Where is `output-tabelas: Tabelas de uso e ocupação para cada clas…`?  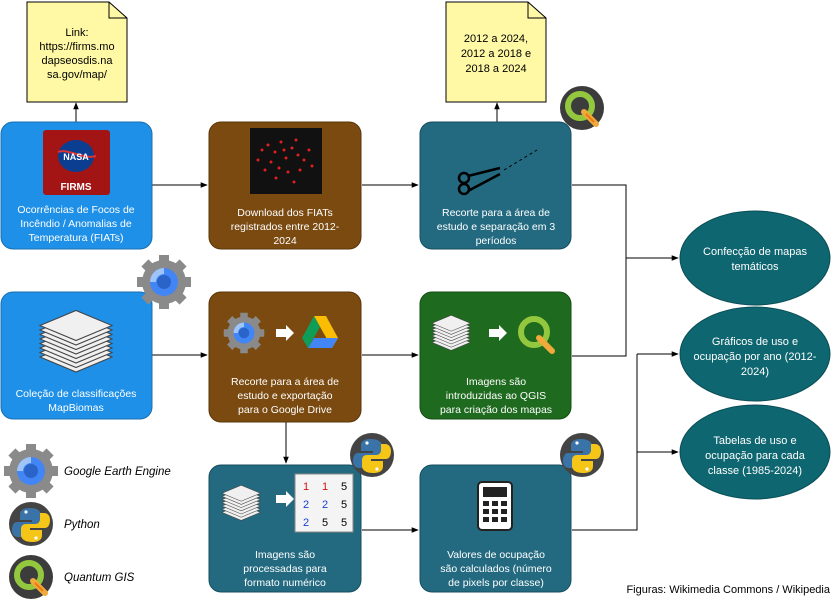
output-tabelas: Tabelas de uso e ocupação para cada clas… is located at coordinates (755, 452).